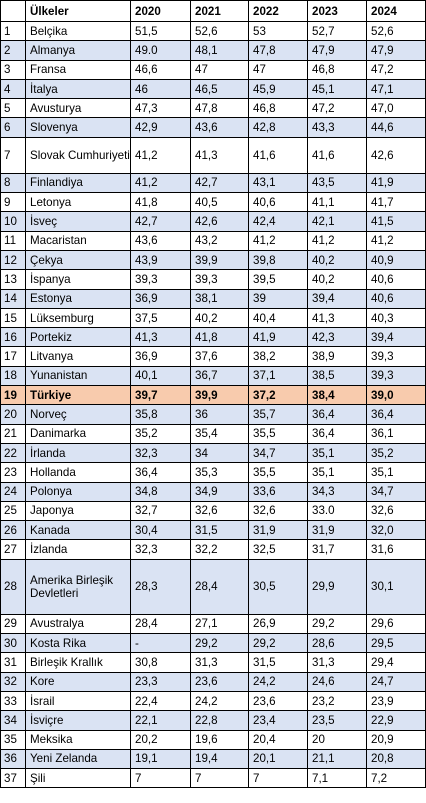 The width and height of the screenshot is (426, 803). Describe the element at coordinates (160, 414) in the screenshot. I see `value-cell: 35,8` at that location.